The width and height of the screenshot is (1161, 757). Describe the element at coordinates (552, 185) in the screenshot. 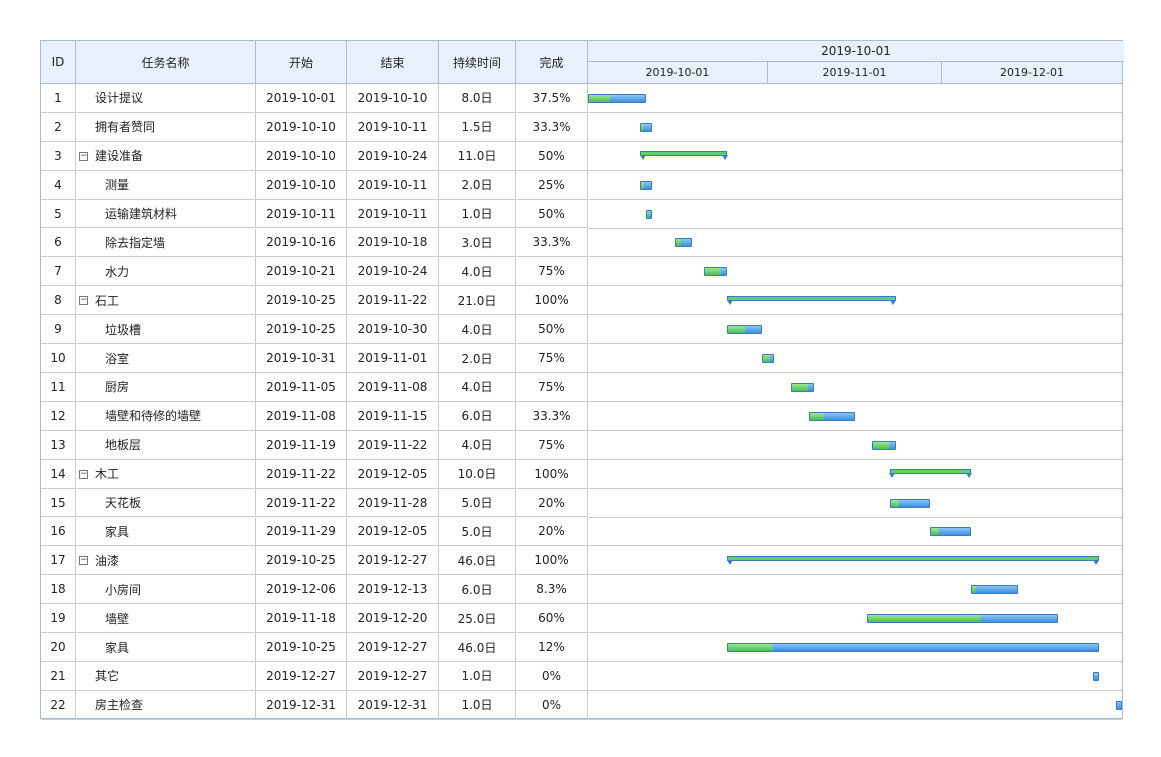

I see `cell-complete: 25%` at that location.